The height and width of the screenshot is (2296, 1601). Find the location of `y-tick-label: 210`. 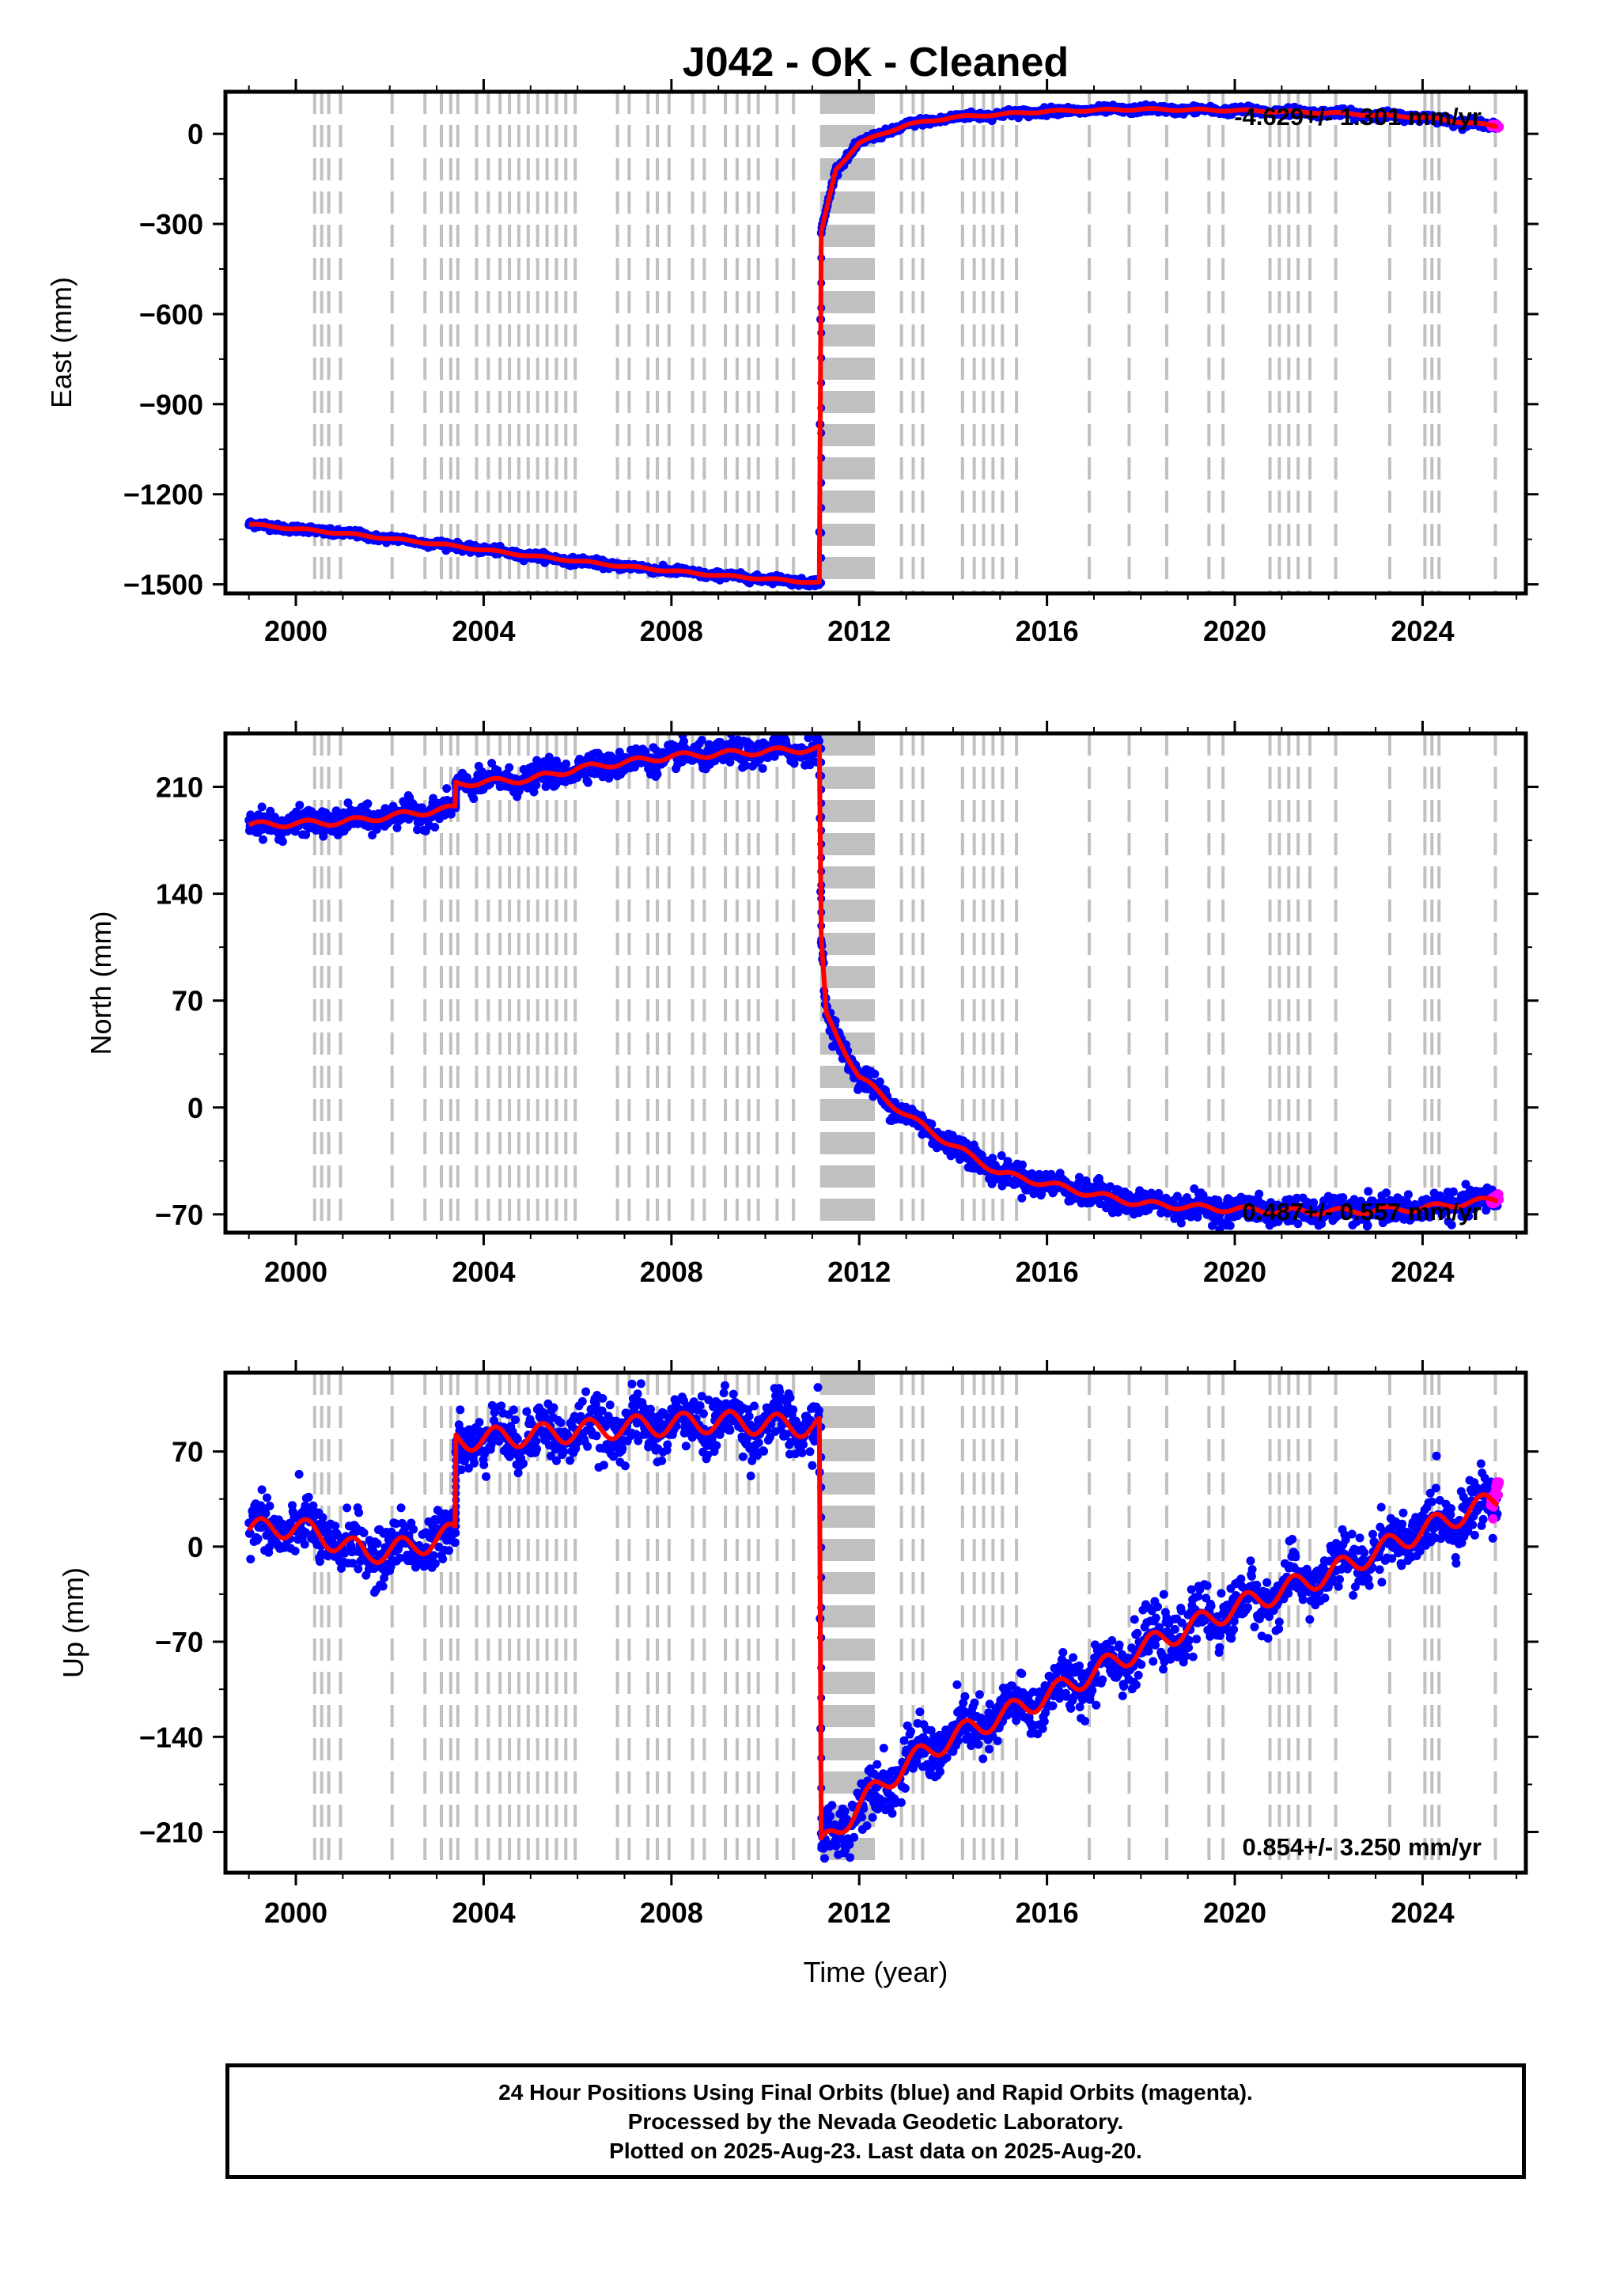

y-tick-label: 210 is located at coordinates (180, 788).